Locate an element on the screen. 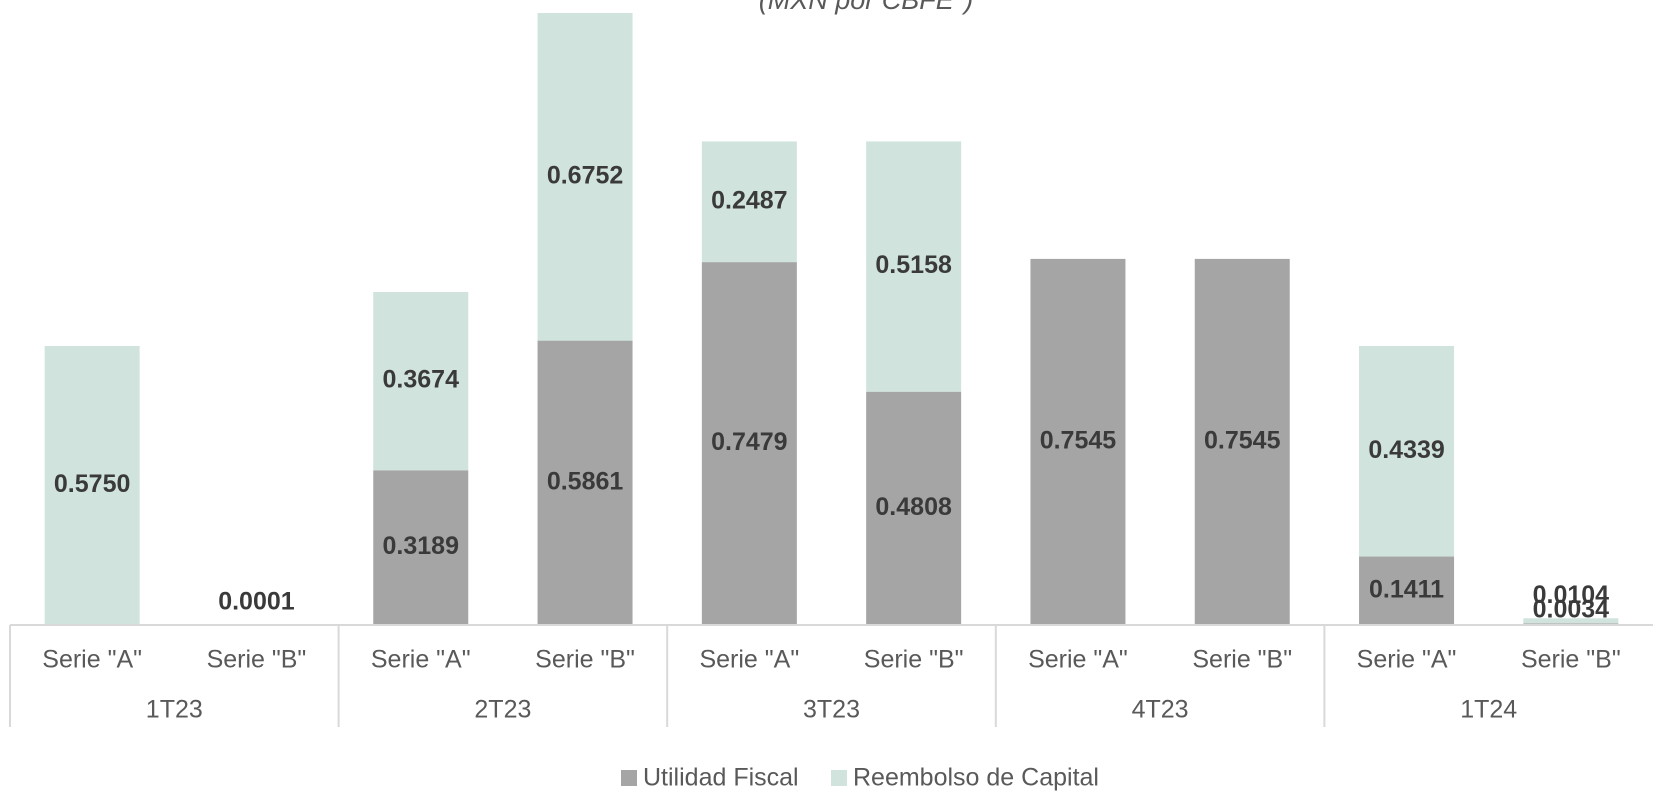 Image resolution: width=1653 pixels, height=791 pixels. chart-subtitle: (MXN por CBFE*) is located at coordinates (866, 7).